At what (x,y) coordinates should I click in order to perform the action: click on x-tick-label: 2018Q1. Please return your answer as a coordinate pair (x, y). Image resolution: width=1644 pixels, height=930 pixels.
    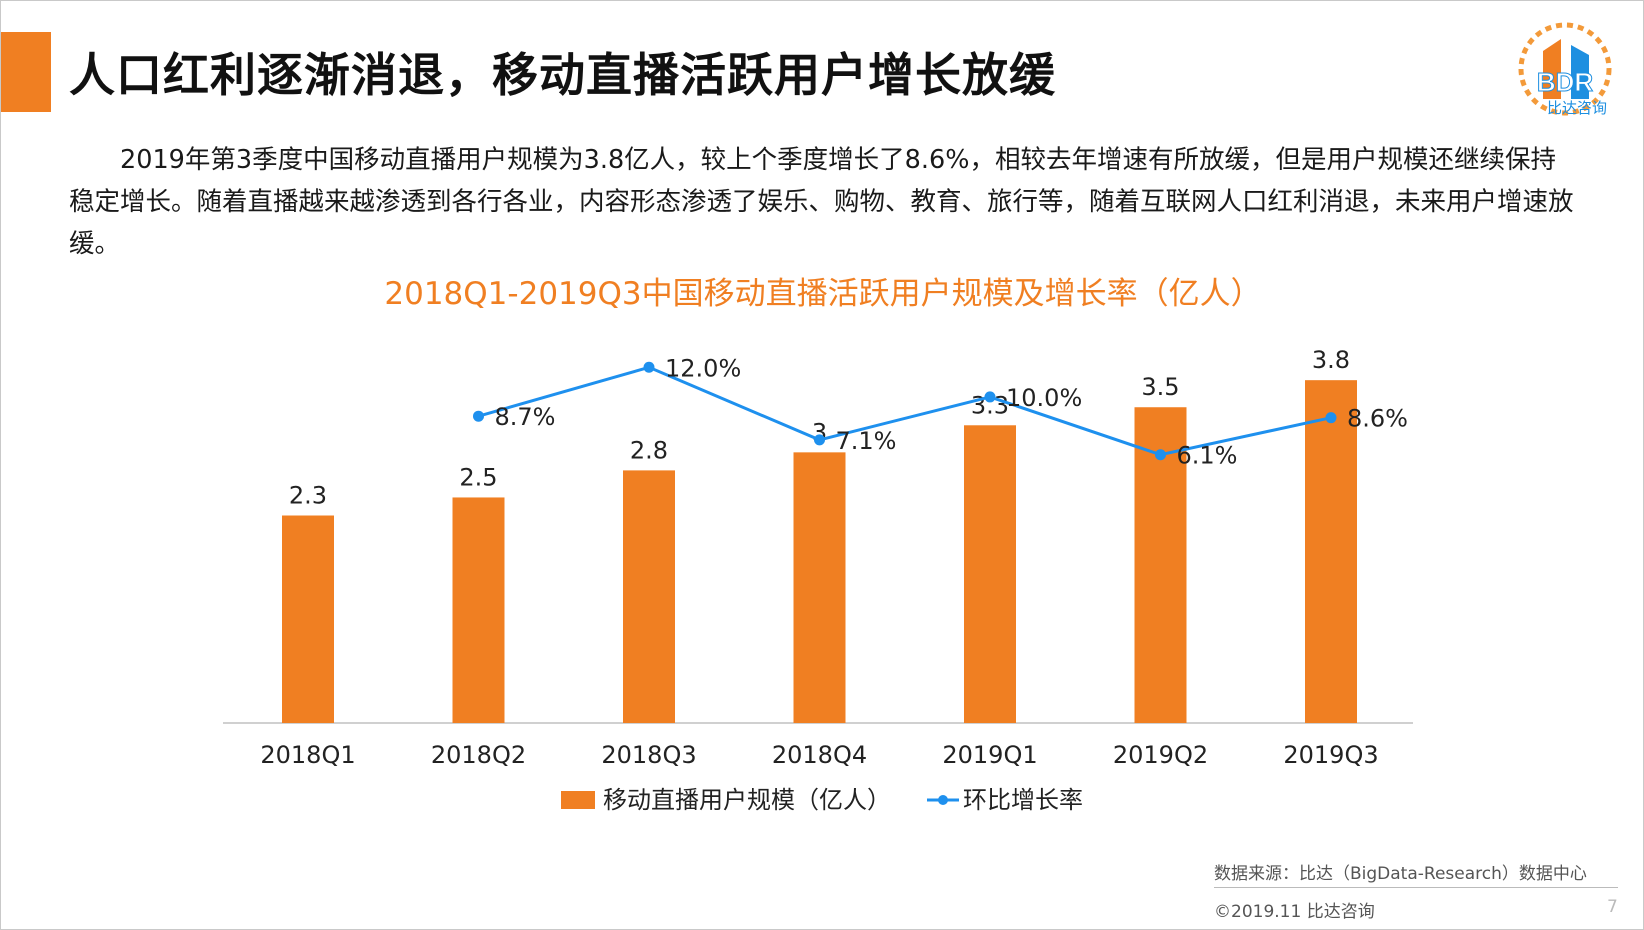
    Looking at the image, I should click on (307, 755).